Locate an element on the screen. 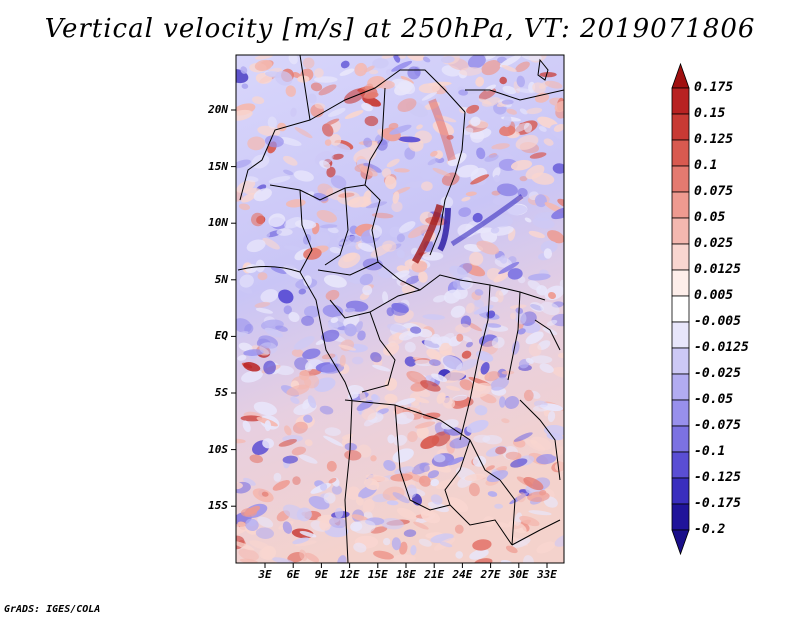  lat-label: 5S is located at coordinates (221, 392).